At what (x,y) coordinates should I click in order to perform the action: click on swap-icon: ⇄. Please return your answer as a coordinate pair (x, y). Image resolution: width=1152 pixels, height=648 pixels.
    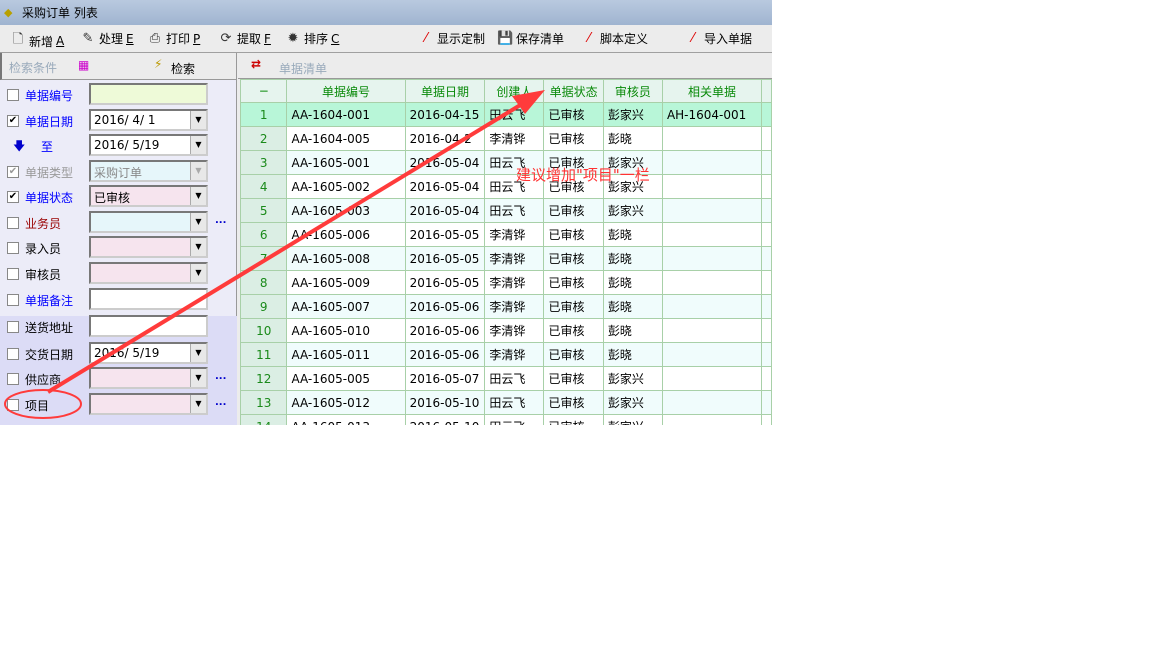
    Looking at the image, I should click on (256, 64).